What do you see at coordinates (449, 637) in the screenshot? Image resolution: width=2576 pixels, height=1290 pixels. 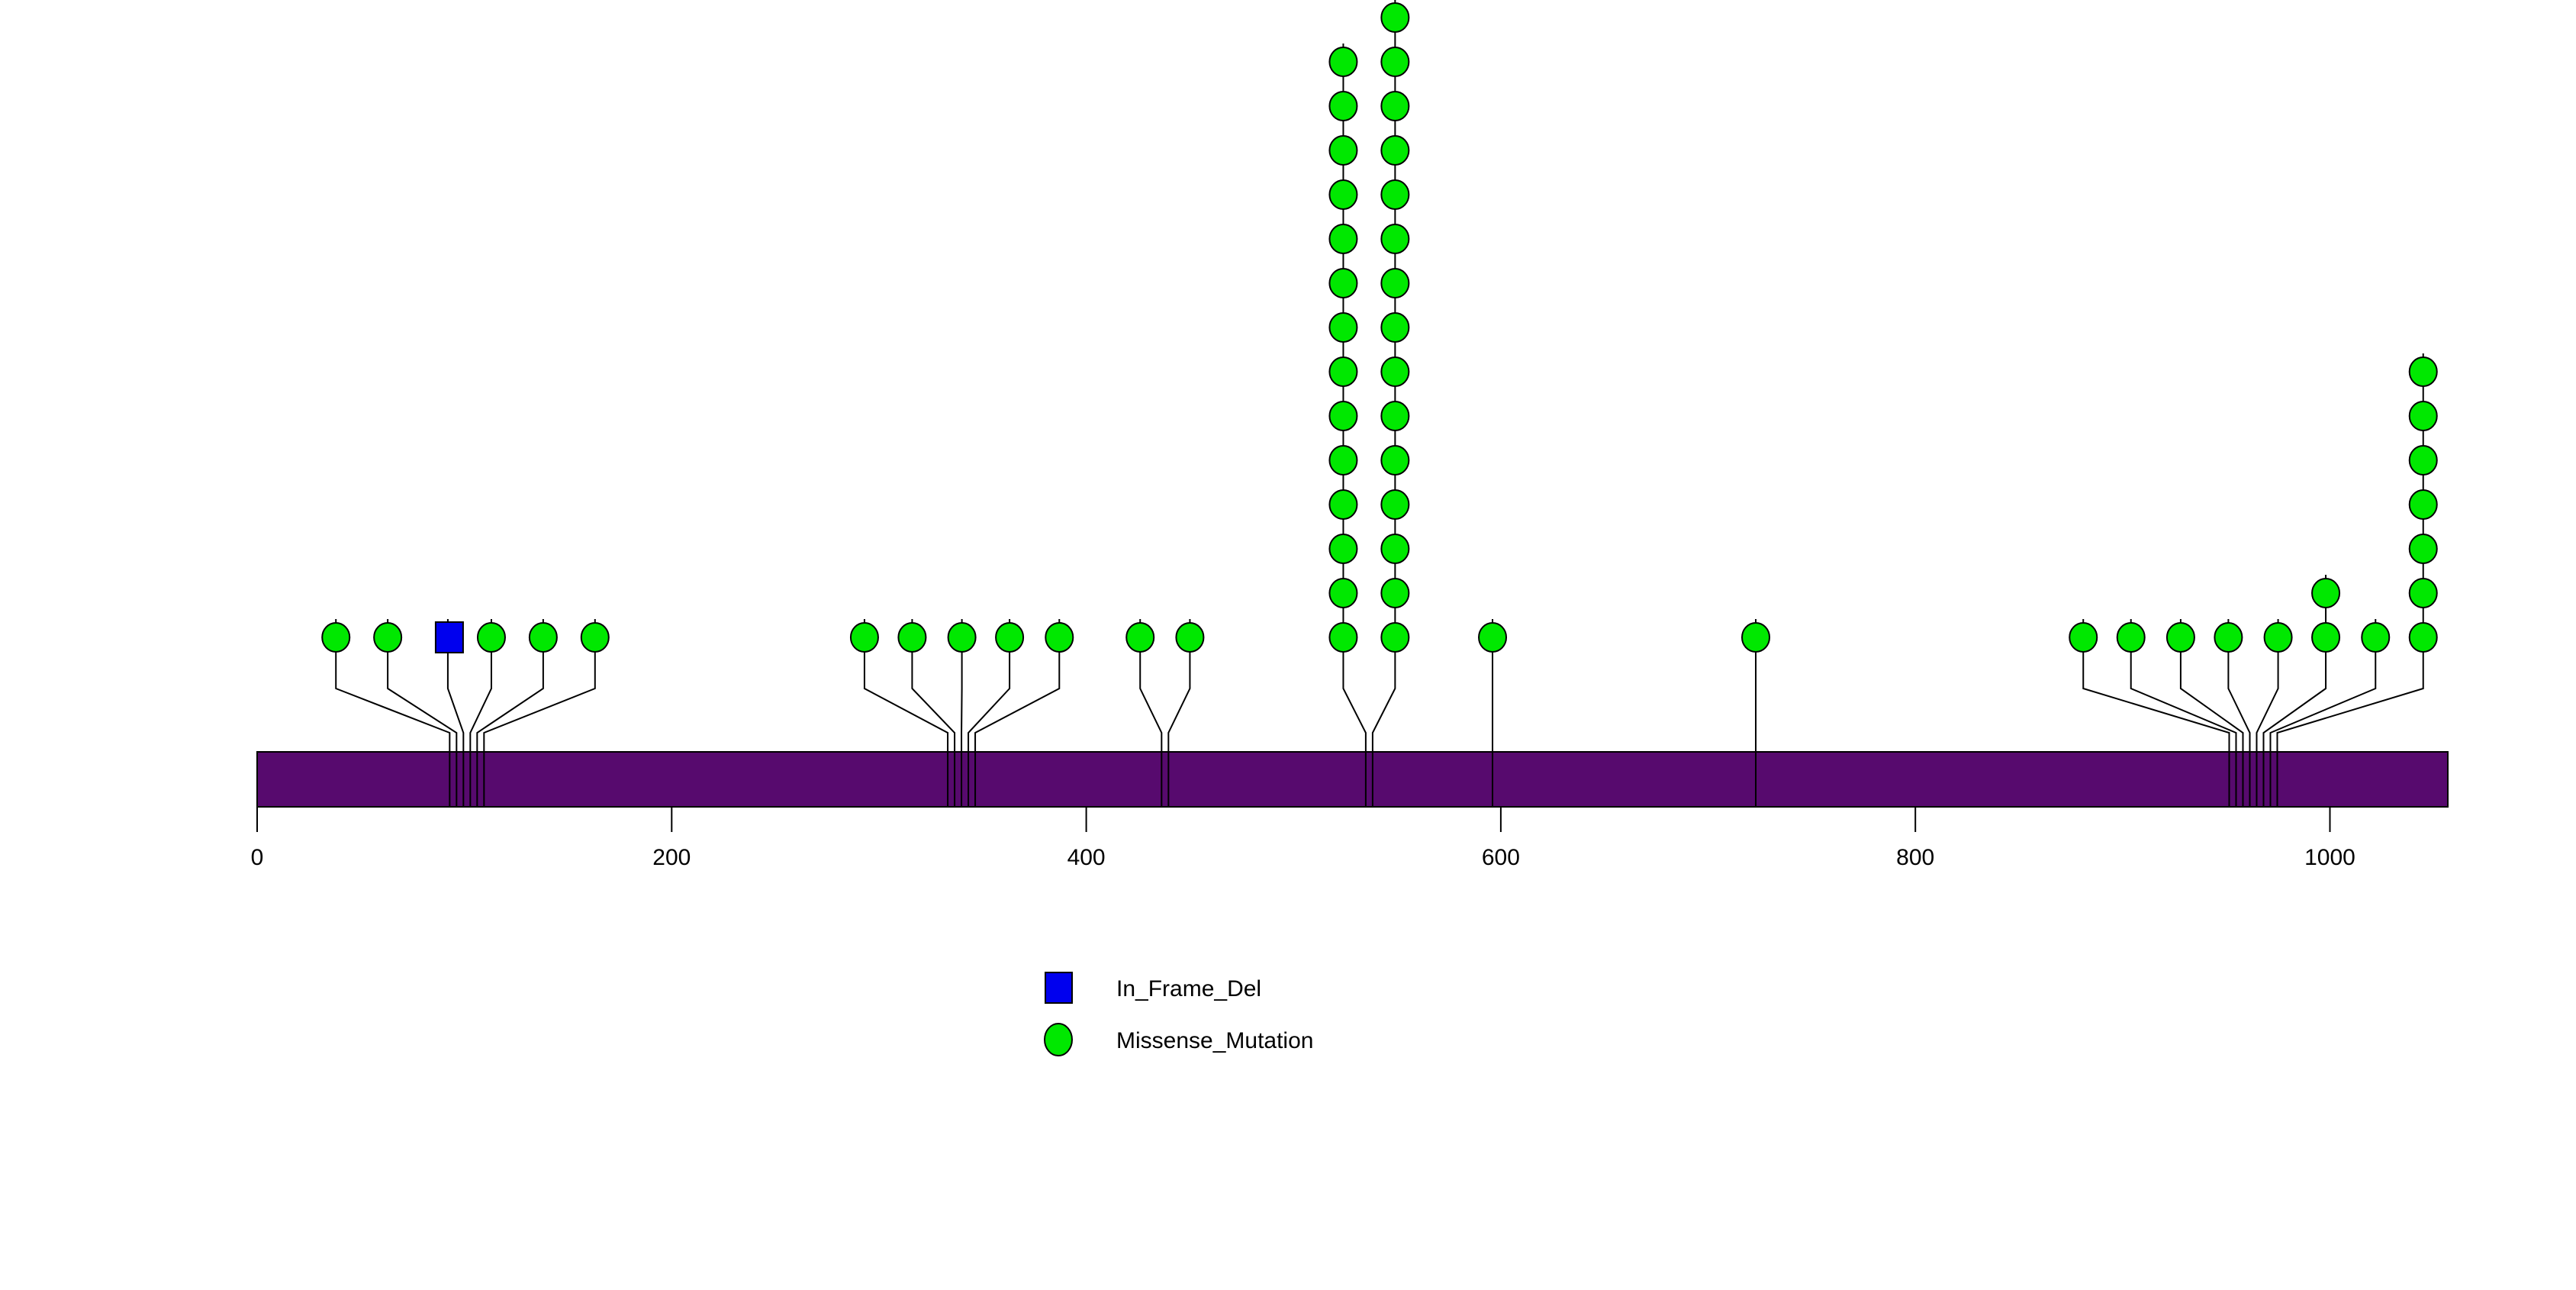 I see `mutation-marker-square` at bounding box center [449, 637].